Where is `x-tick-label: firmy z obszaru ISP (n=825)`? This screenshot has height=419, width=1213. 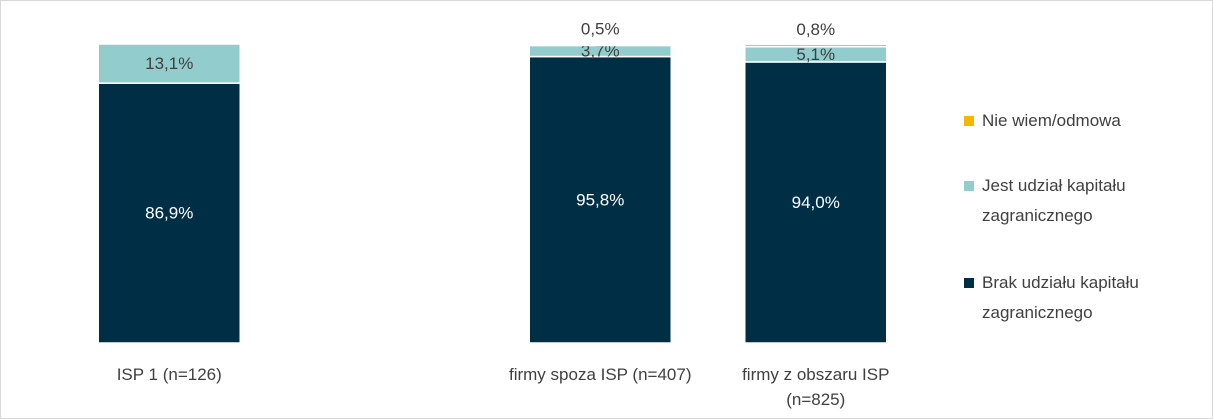
x-tick-label: firmy z obszaru ISP (n=825) is located at coordinates (816, 387).